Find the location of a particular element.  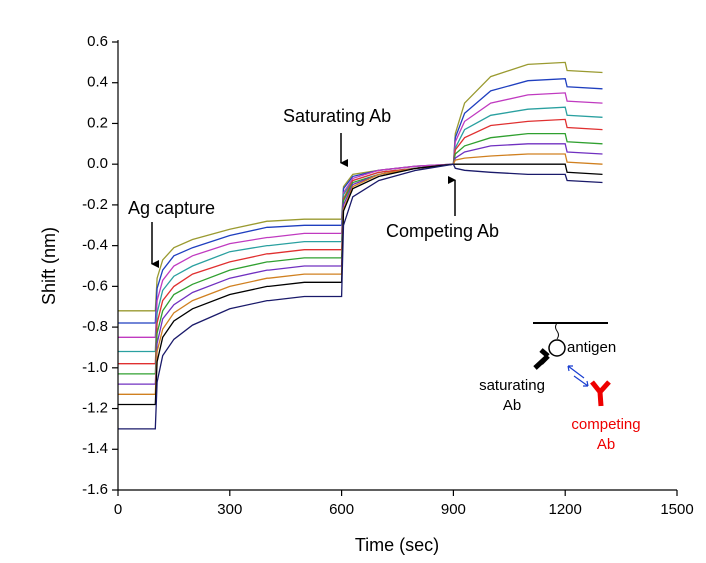

y-tick-label: -1.2 is located at coordinates (95, 408).